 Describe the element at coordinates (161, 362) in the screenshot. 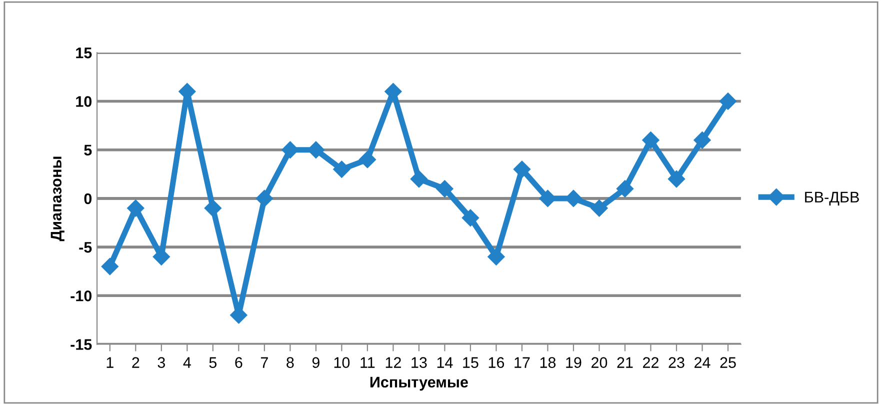

I see `x-tick-label: 3` at that location.